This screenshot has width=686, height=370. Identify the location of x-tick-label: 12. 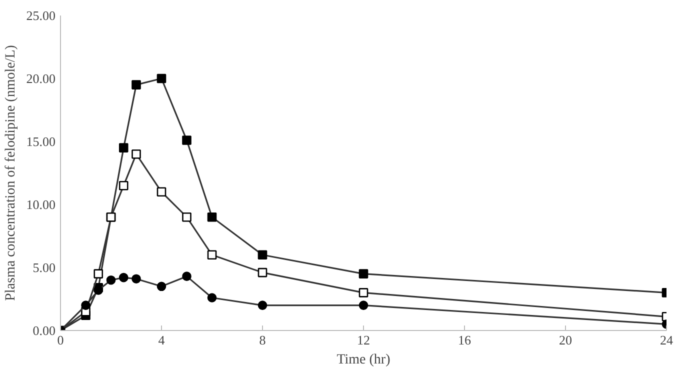
(363, 340).